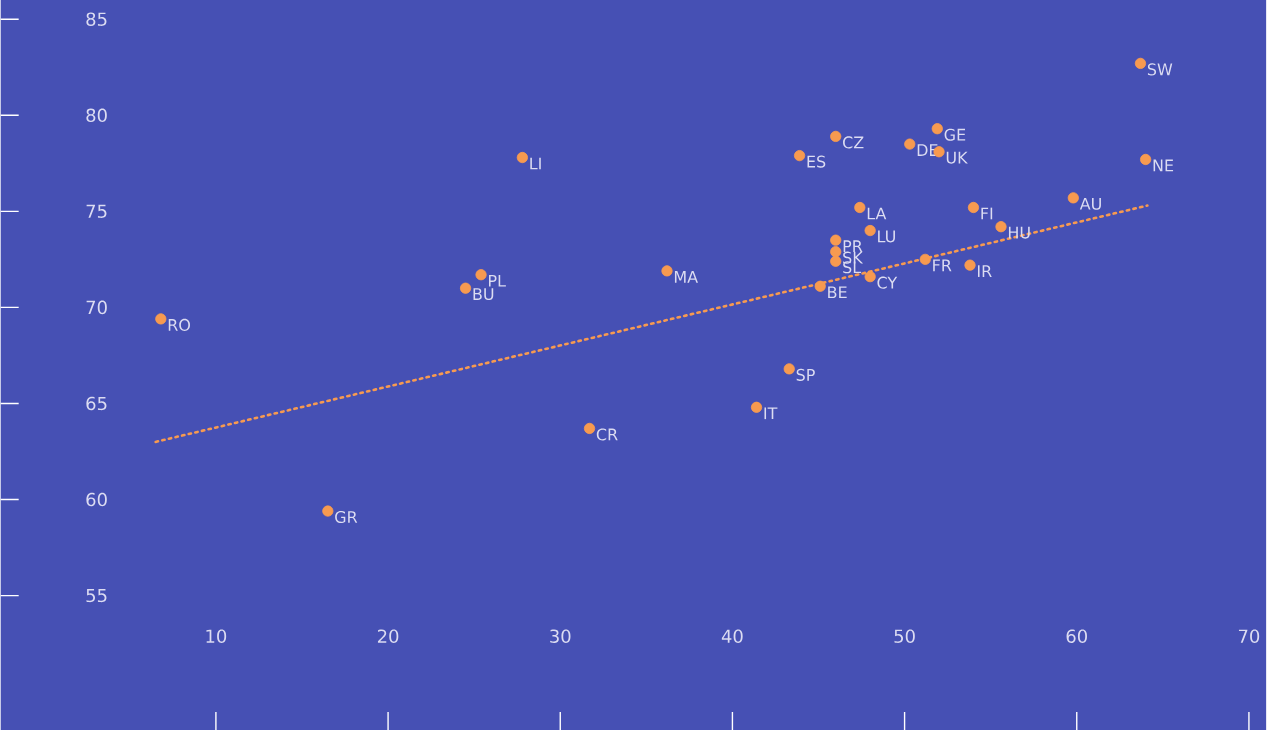  I want to click on annotation: BU, so click(483, 294).